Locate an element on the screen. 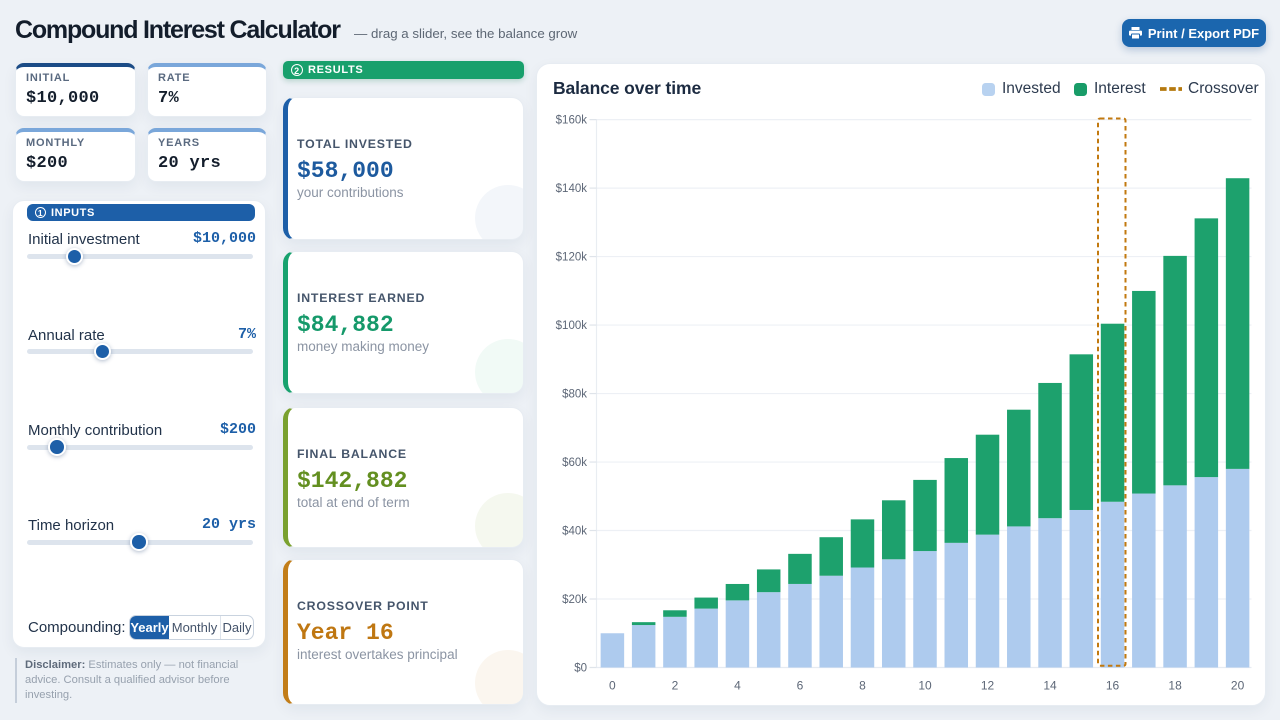 The width and height of the screenshot is (1280, 720). svg-text: 8 is located at coordinates (862, 686).